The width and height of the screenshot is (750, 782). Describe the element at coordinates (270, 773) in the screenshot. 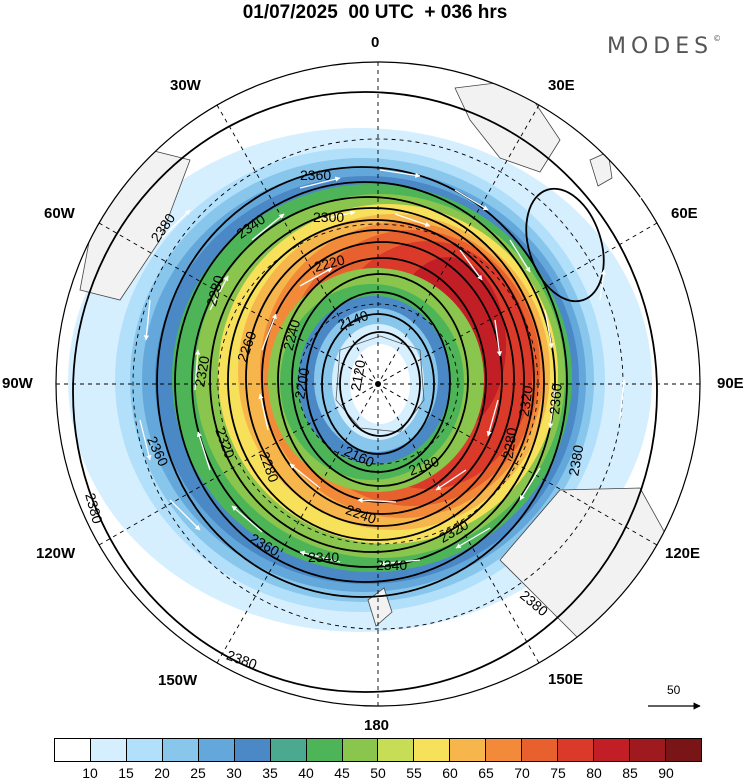

I see `colorbar-tick-label: 35` at that location.